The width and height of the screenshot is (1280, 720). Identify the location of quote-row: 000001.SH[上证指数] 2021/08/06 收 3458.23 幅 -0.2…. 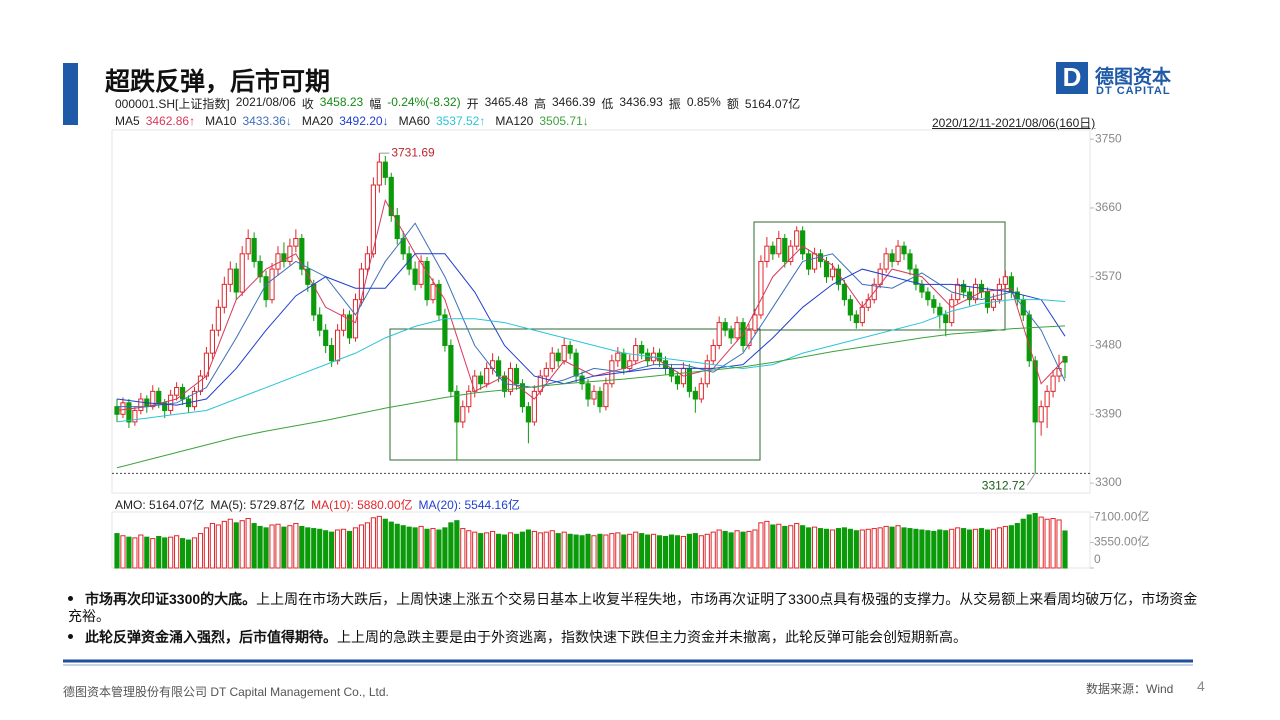
(457, 103).